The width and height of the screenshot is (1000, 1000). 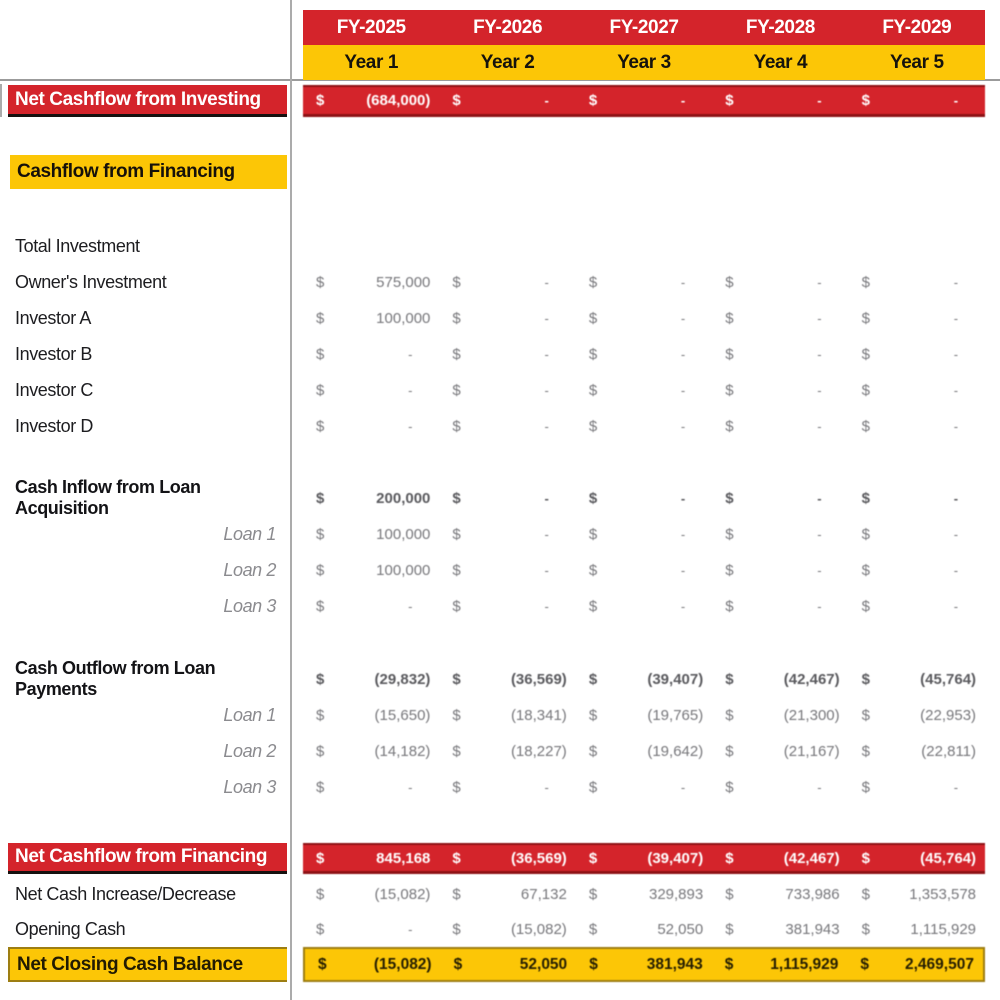 What do you see at coordinates (917, 929) in the screenshot?
I see `opening-cash-y5-cell: $1,115,929` at bounding box center [917, 929].